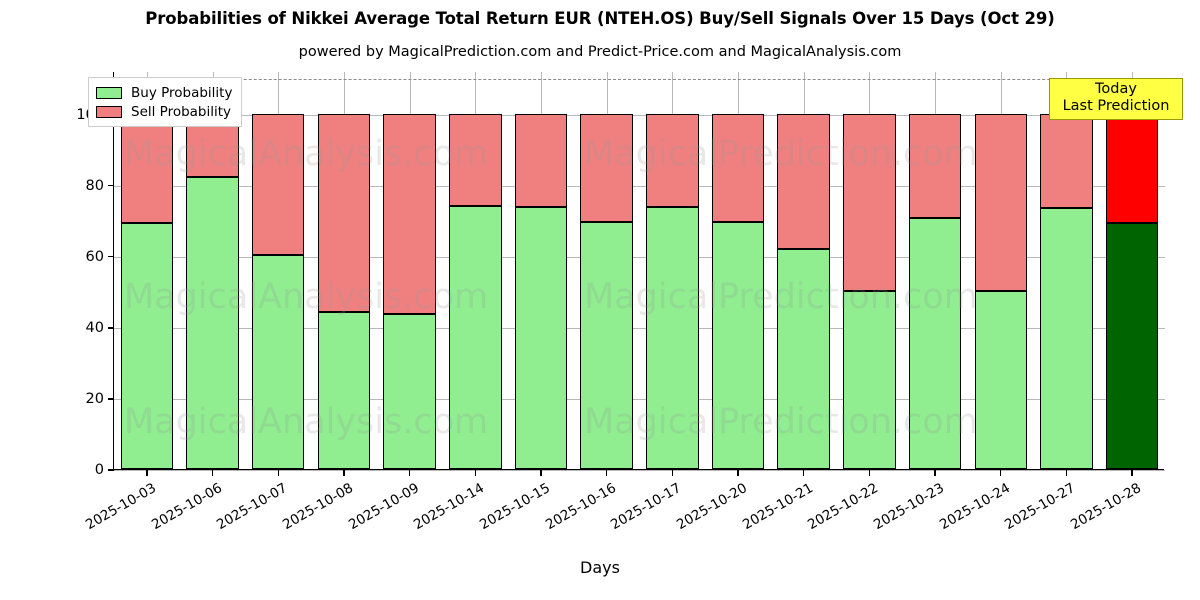 The height and width of the screenshot is (600, 1200). I want to click on x-axis-label: Days, so click(600, 567).